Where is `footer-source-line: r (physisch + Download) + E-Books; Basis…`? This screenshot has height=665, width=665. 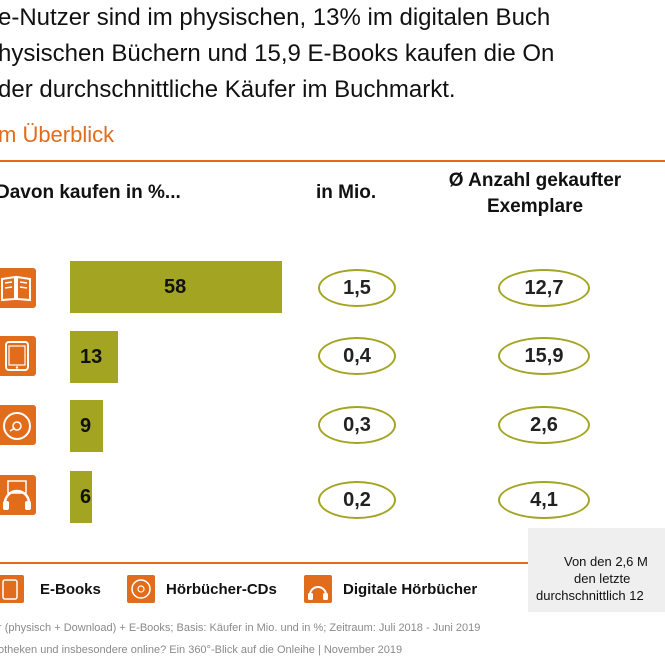 footer-source-line: r (physisch + Download) + E-Books; Basis… is located at coordinates (240, 628).